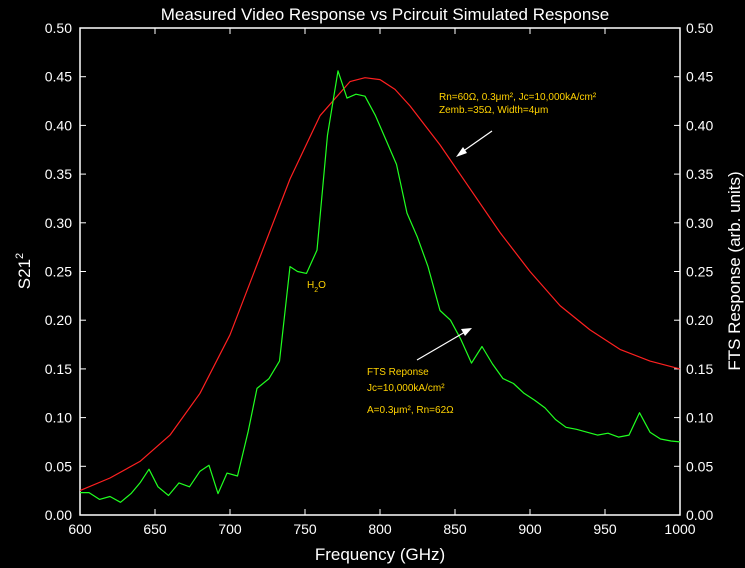 The image size is (745, 568). Describe the element at coordinates (518, 97) in the screenshot. I see `sim-annotation-line1: Rn=60Ω, 0.3μm², Jc=10,000kA/cm²` at that location.